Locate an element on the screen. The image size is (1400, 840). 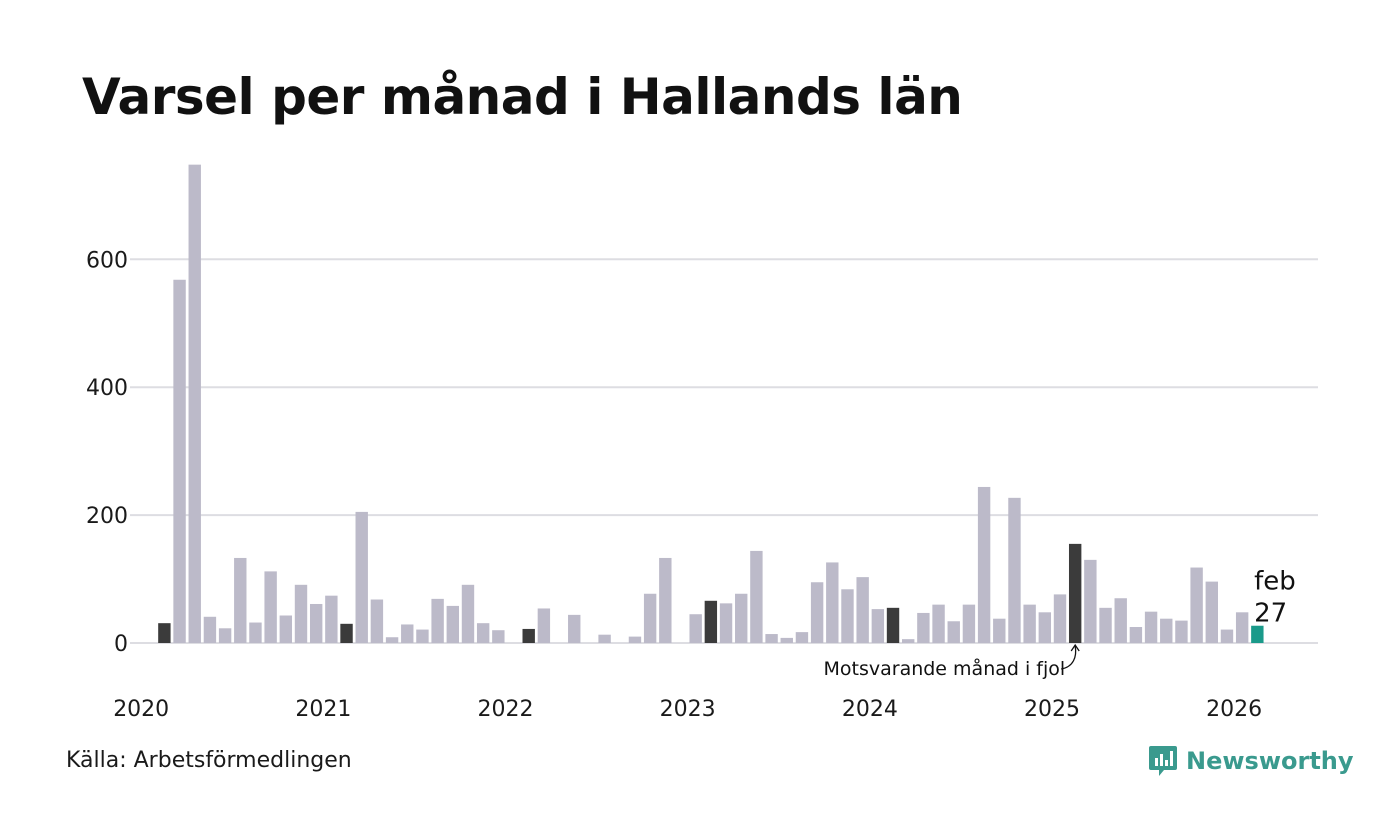
y-tick-label: 600 is located at coordinates (107, 260).